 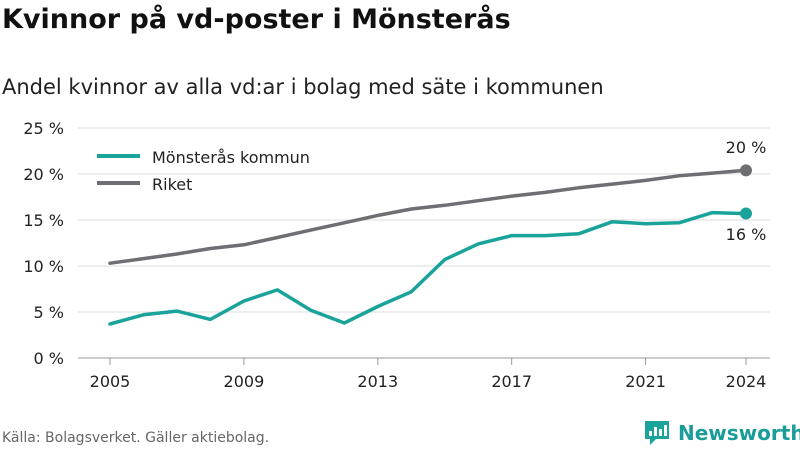 I want to click on y-tick-label: 0 %, so click(x=49, y=358).